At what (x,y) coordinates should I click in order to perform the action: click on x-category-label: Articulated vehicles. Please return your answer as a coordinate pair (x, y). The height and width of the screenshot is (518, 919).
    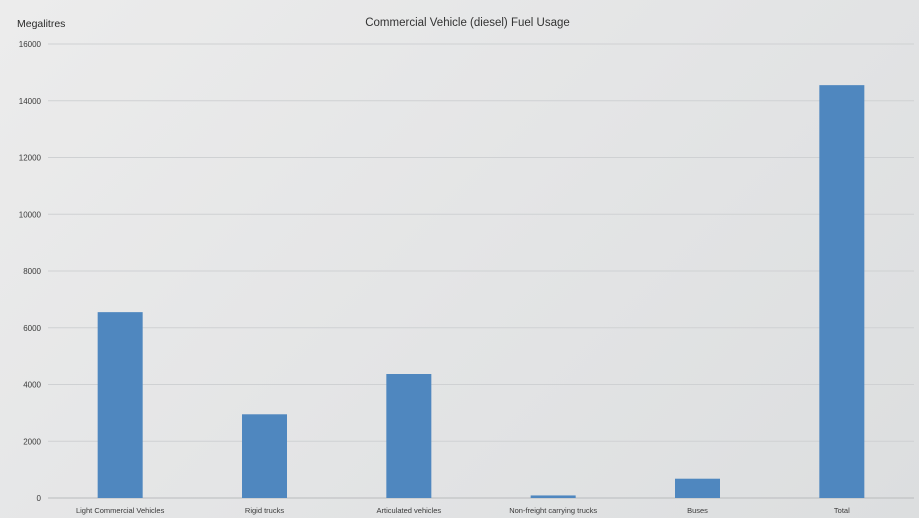
    Looking at the image, I should click on (409, 510).